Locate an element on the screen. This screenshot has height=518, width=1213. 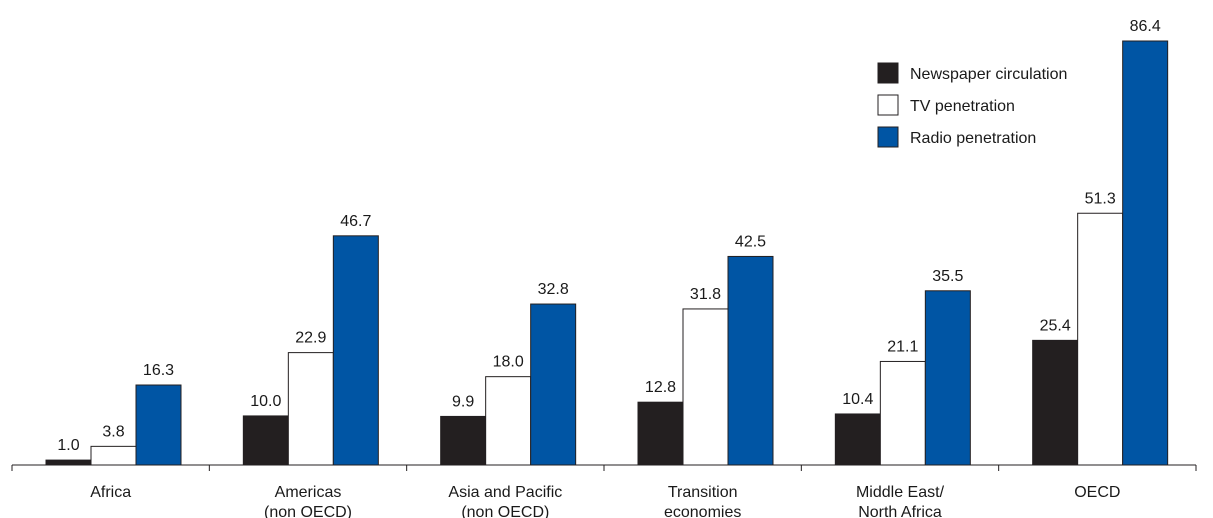
value-label: 86.4 is located at coordinates (1145, 26).